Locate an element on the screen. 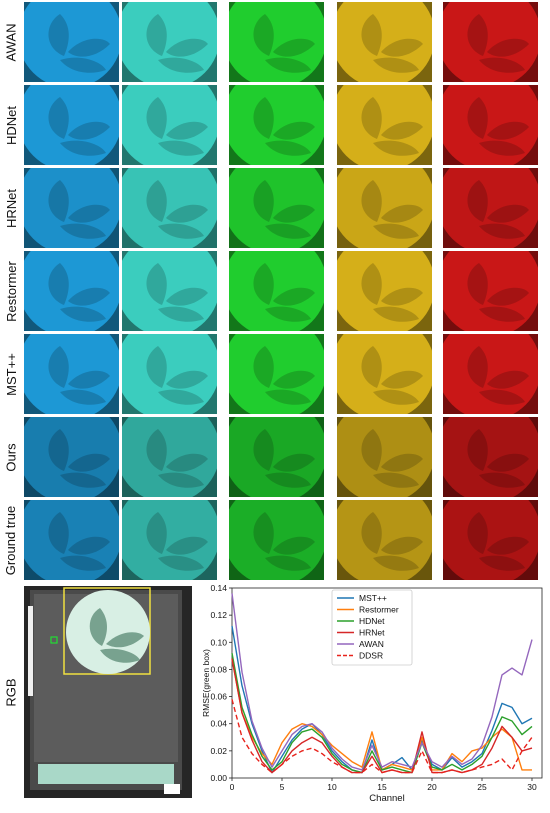  series-line-awan is located at coordinates (382, 682).